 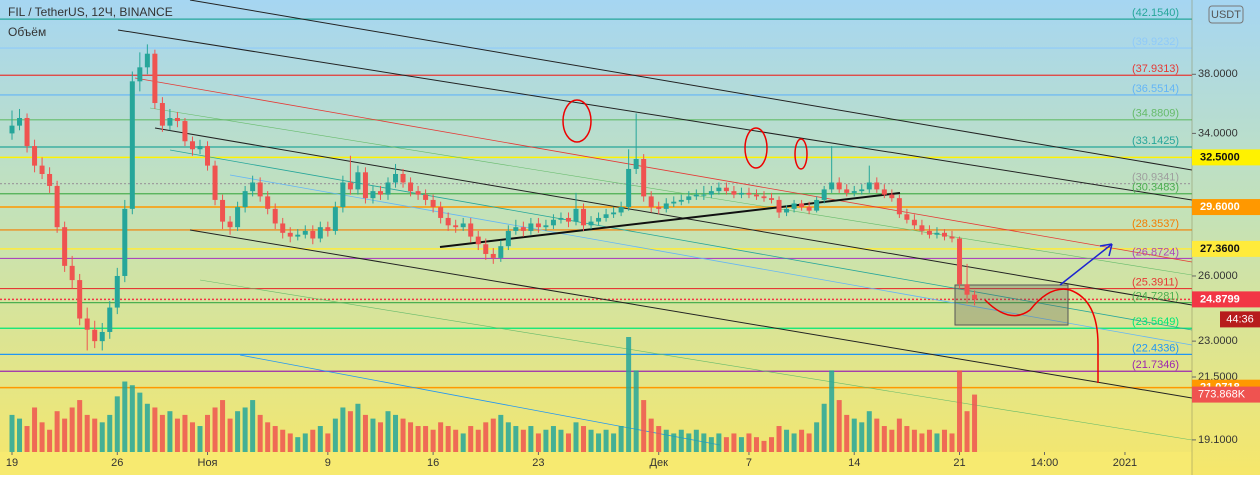 What do you see at coordinates (1155, 13) in the screenshot?
I see `level-label: (42.1540)` at bounding box center [1155, 13].